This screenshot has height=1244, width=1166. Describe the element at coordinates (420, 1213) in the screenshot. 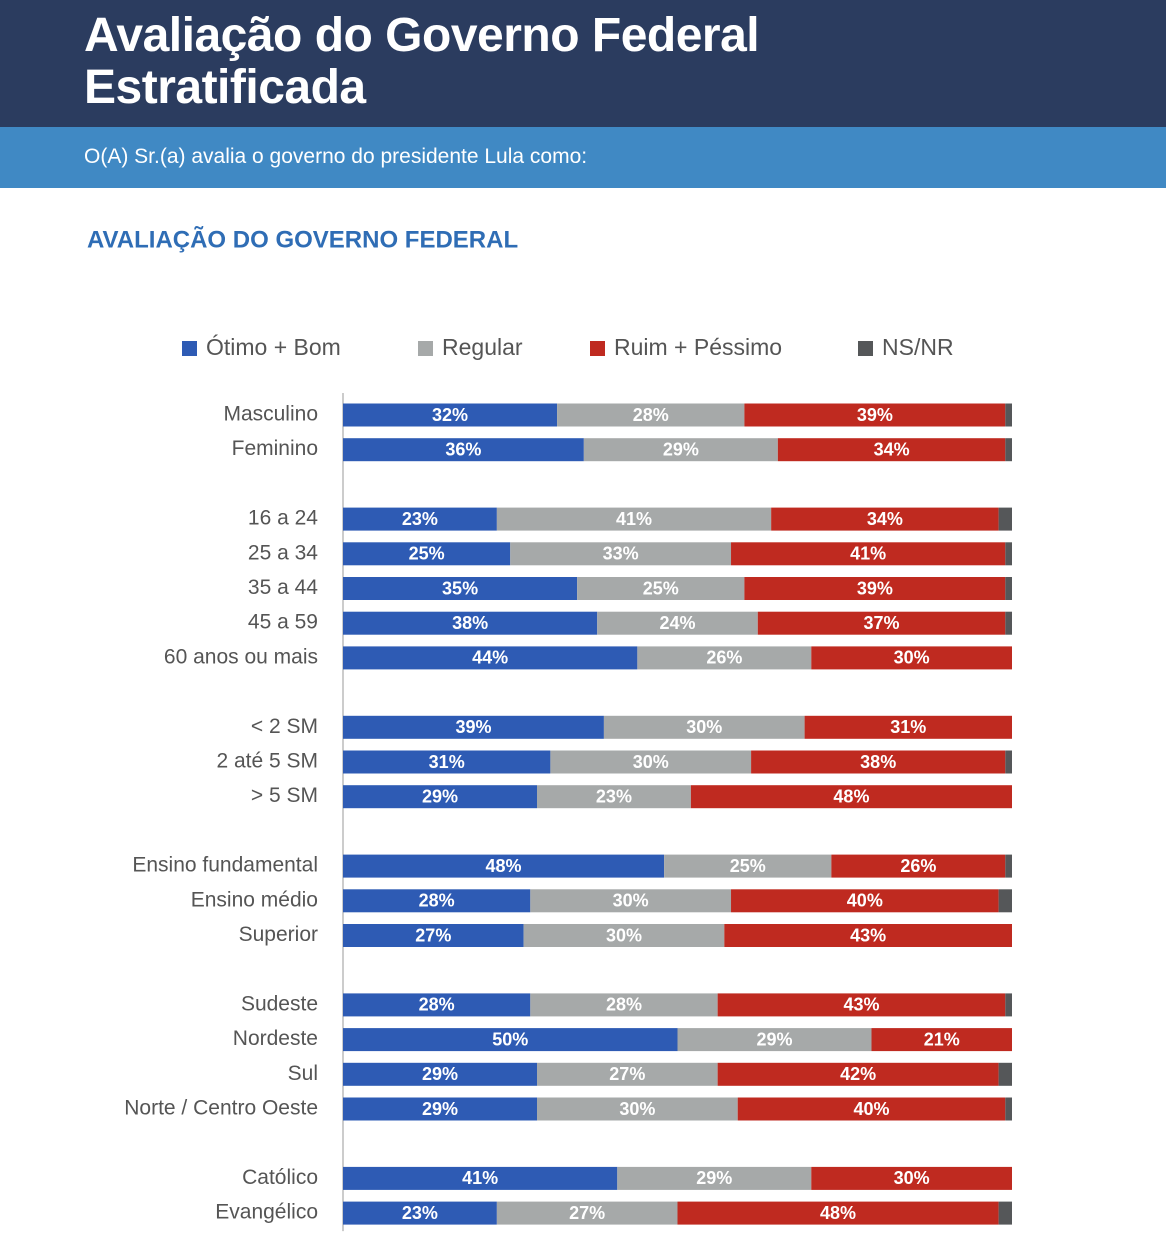

I see `value-label: 23%` at that location.